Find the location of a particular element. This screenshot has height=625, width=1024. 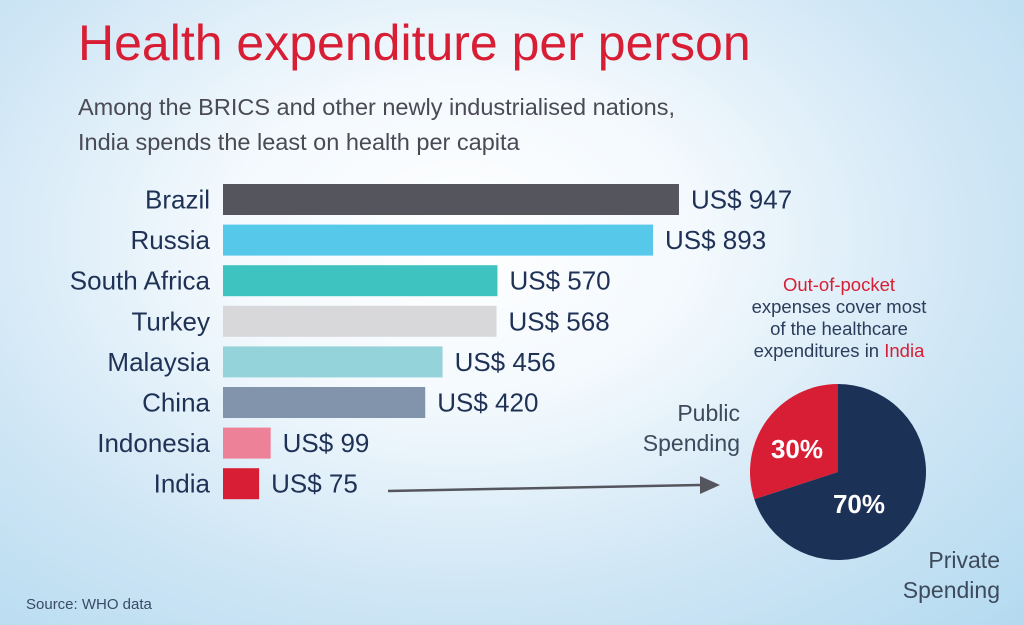

pie-slice-public-spending is located at coordinates (794, 442).